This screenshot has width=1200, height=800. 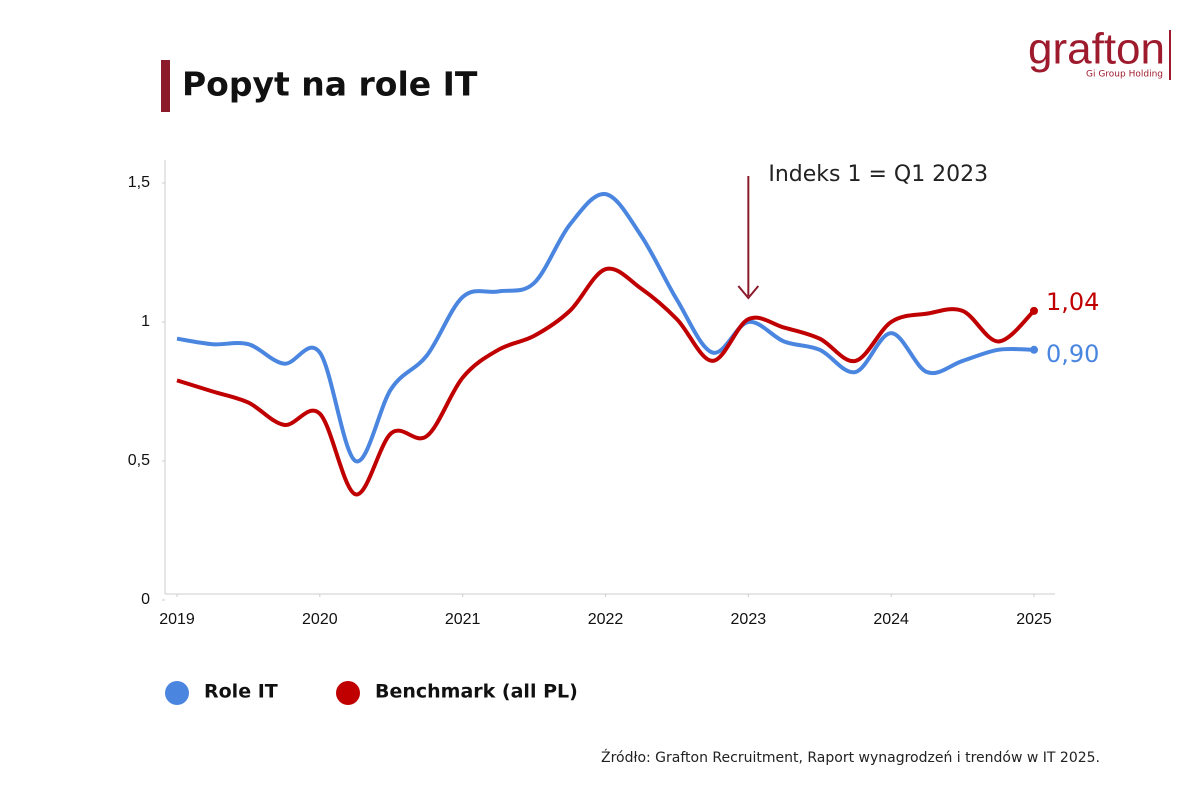 I want to click on legend-label: Benchmark (all PL), so click(x=476, y=692).